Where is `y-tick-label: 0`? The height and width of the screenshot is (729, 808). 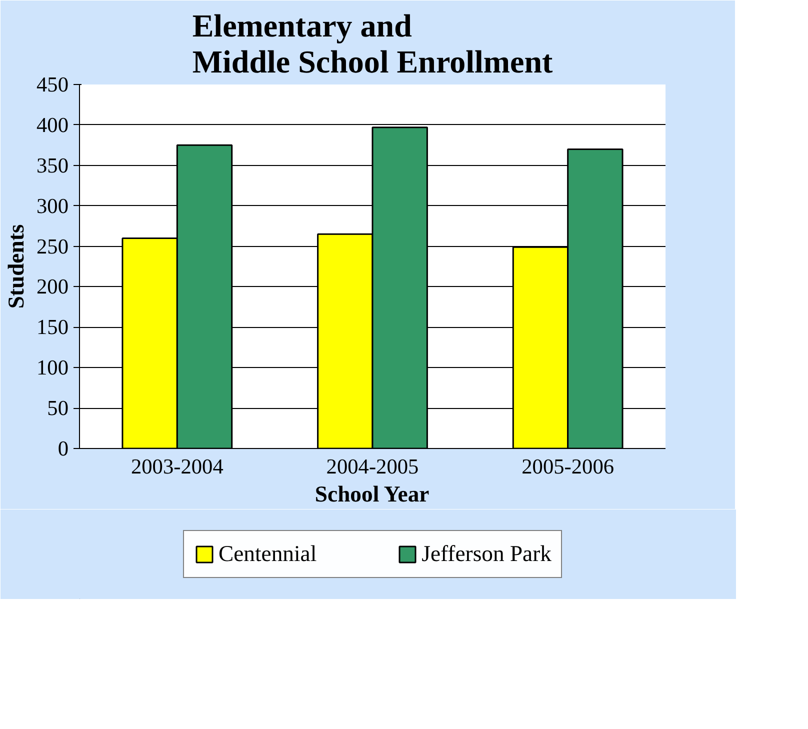
y-tick-label: 0 is located at coordinates (63, 448).